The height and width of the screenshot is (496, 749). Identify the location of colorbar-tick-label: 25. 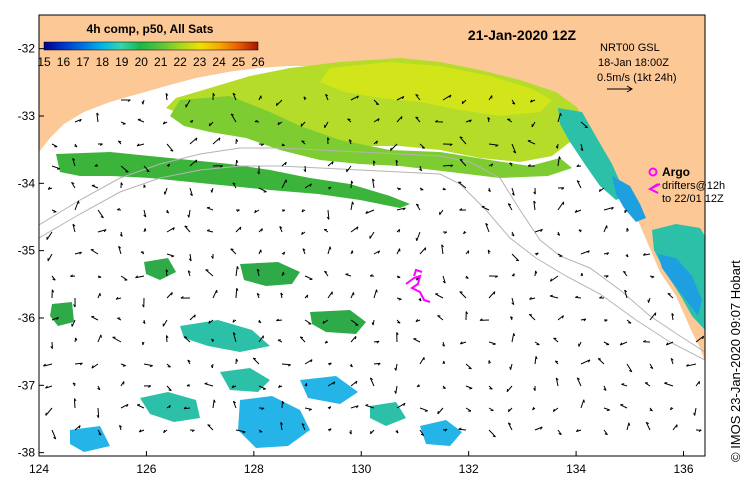
(239, 62).